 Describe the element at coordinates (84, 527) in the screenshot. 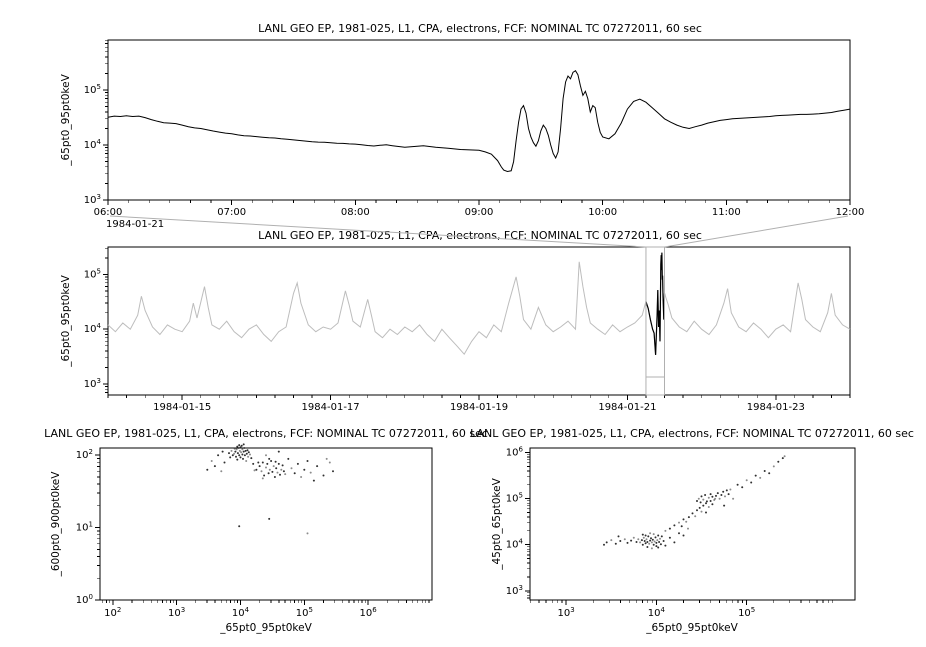

I see `y-tick-label: 10¹` at that location.